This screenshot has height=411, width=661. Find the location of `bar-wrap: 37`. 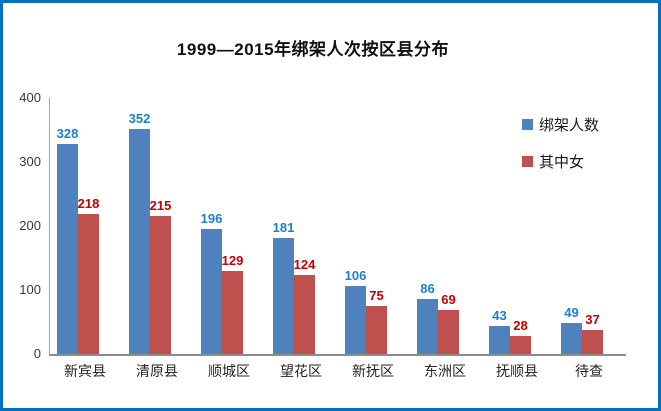

bar-wrap: 37 is located at coordinates (592, 333).